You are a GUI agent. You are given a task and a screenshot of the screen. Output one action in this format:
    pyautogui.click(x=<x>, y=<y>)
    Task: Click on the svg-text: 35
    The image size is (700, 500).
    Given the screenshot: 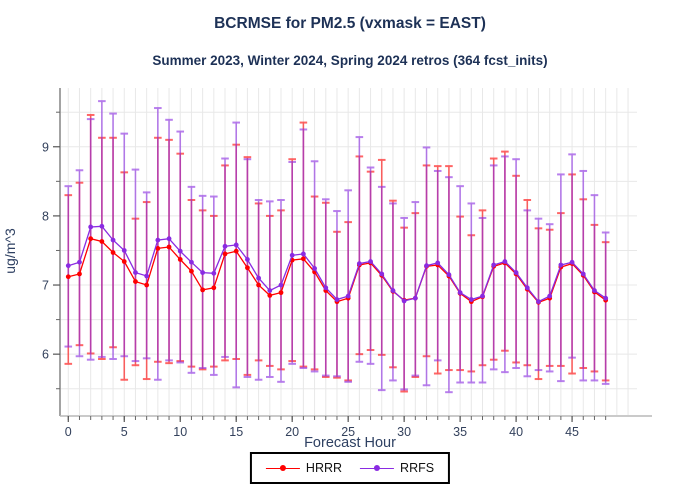 What is the action you would take?
    pyautogui.click(x=460, y=432)
    